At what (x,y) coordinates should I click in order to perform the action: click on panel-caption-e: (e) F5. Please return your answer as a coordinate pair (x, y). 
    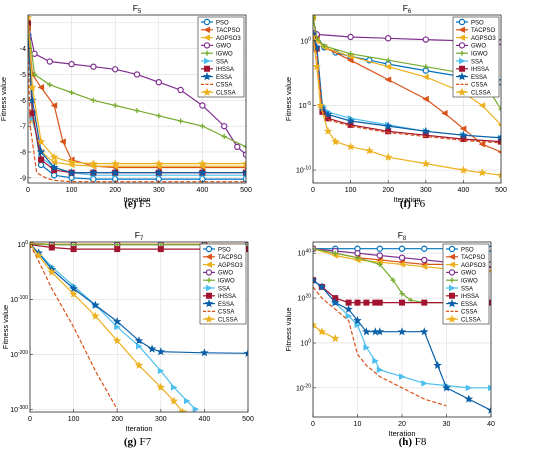
    Looking at the image, I should click on (137, 204).